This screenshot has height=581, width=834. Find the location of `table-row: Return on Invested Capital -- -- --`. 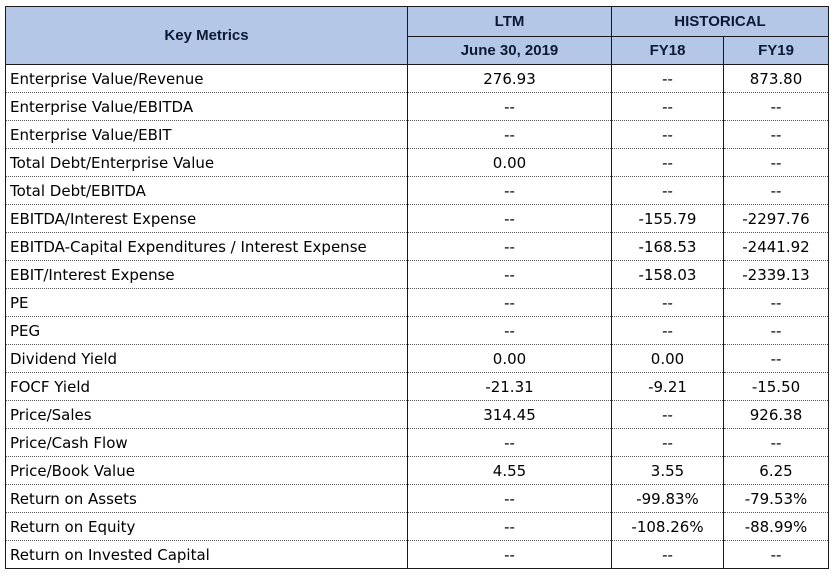

table-row: Return on Invested Capital -- -- -- is located at coordinates (417, 554).